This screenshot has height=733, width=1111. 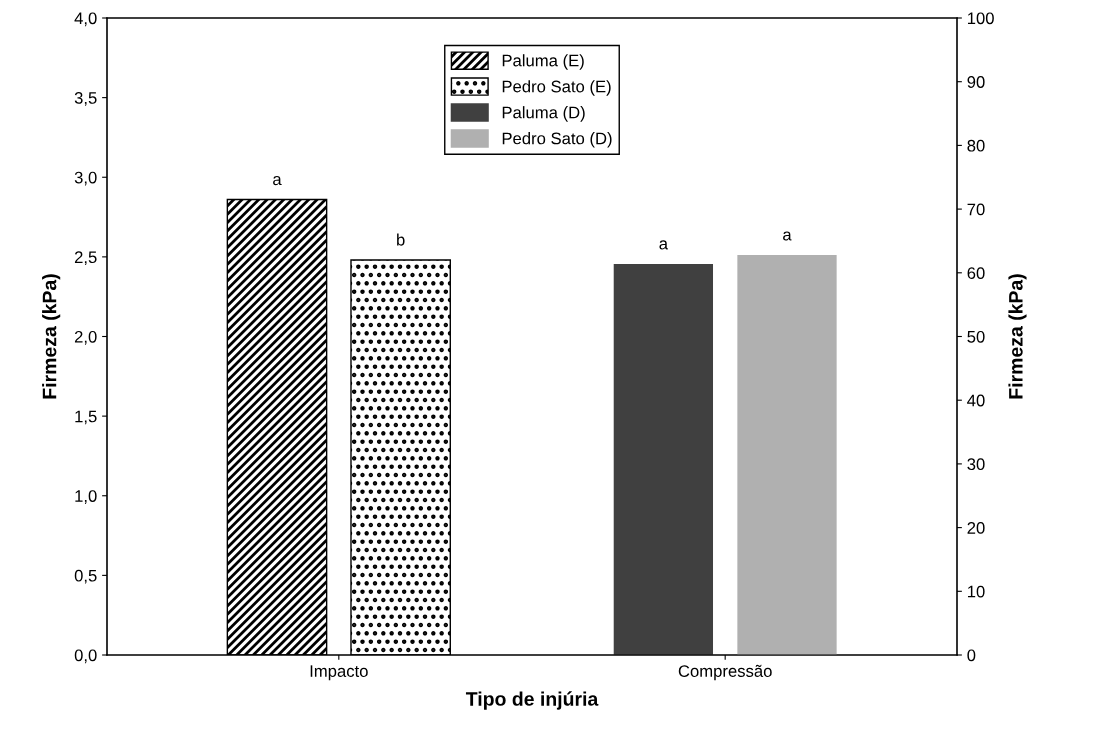 I want to click on legend-label: Pedro Sato (E), so click(x=556, y=88).